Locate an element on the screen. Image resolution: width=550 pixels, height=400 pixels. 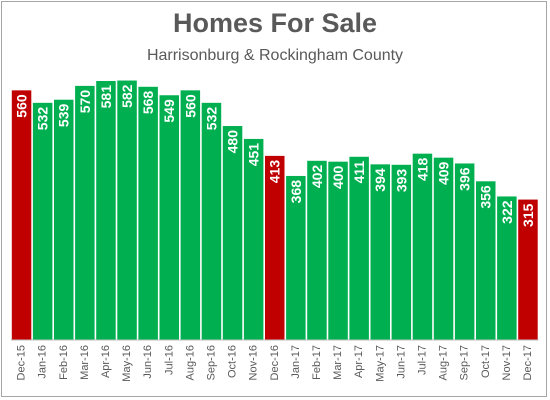
x-tick-label: Apr-17 is located at coordinates (359, 361).